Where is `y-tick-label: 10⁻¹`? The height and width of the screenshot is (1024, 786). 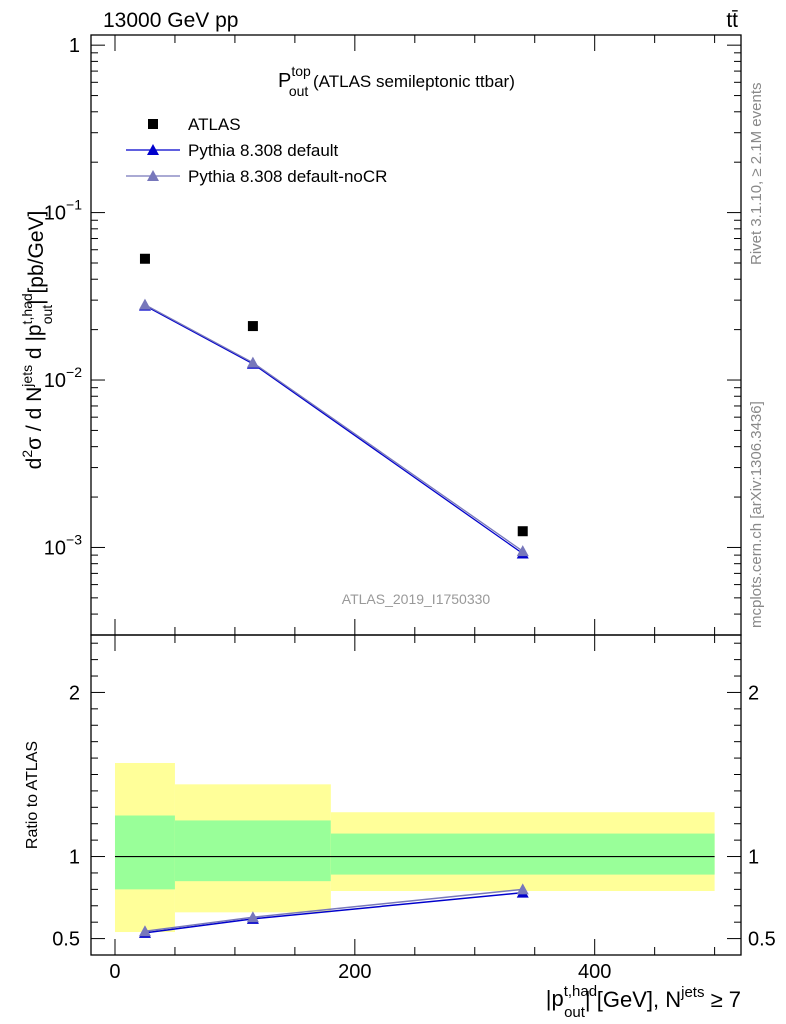
y-tick-label: 10⁻¹ is located at coordinates (63, 211).